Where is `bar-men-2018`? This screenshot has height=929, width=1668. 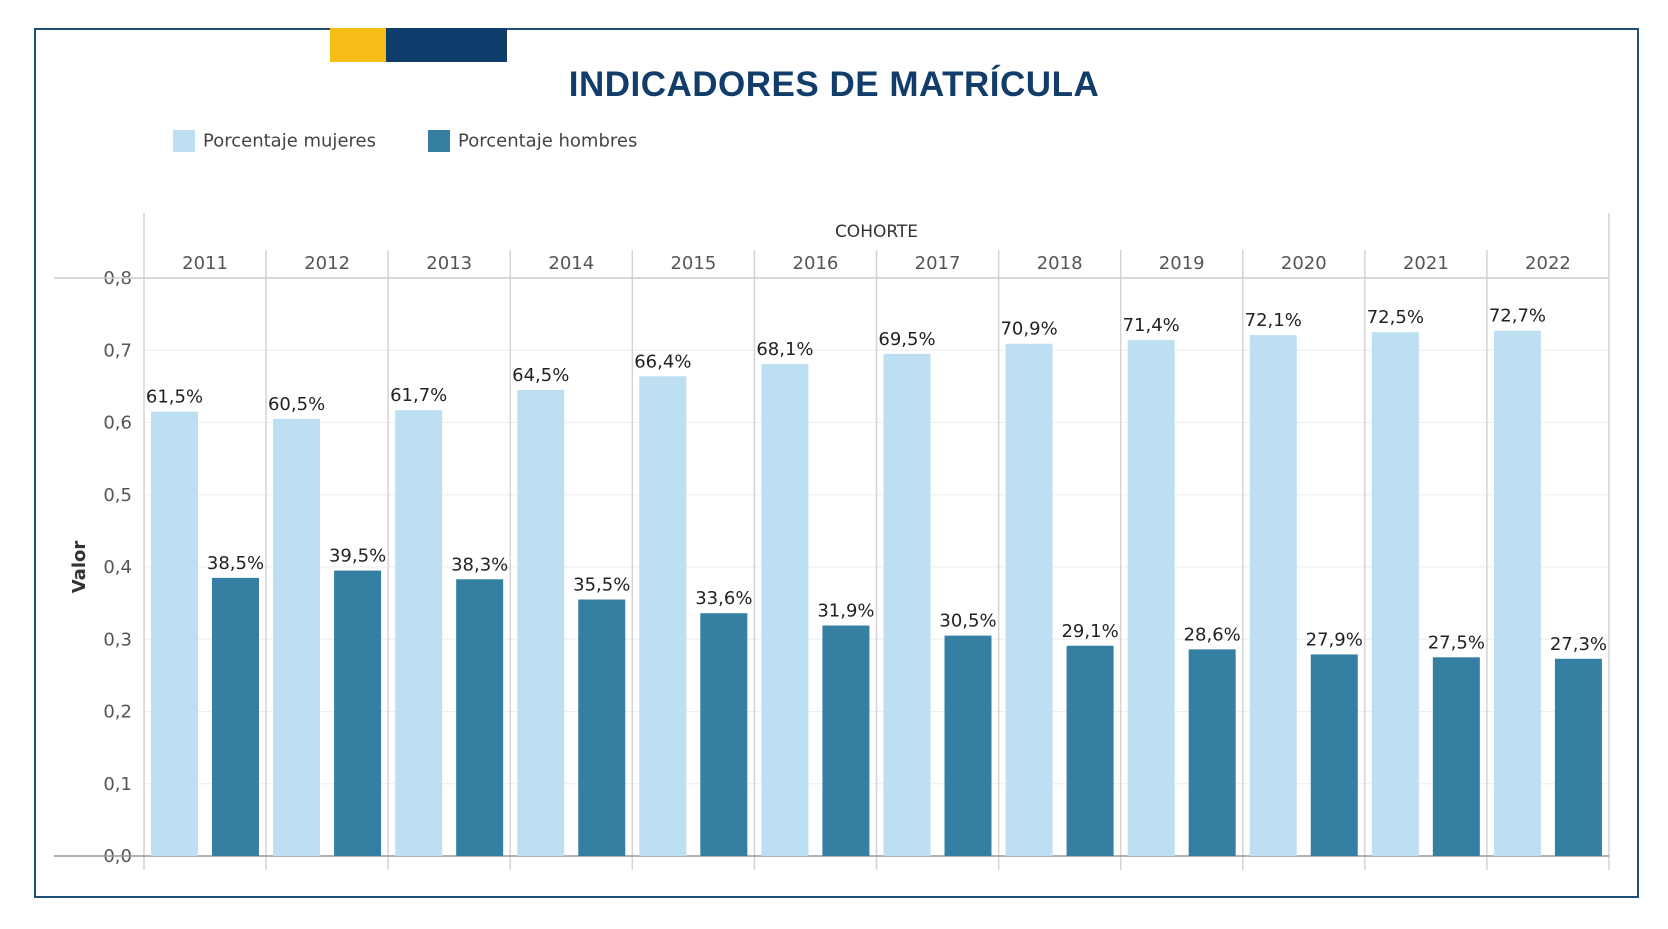 bar-men-2018 is located at coordinates (1090, 750).